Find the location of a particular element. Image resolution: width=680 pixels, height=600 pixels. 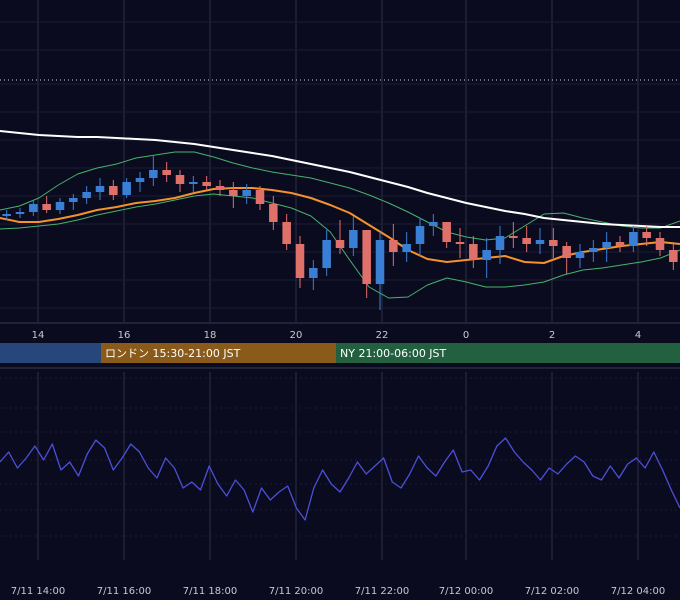

oscillator-line is located at coordinates (340, 479).